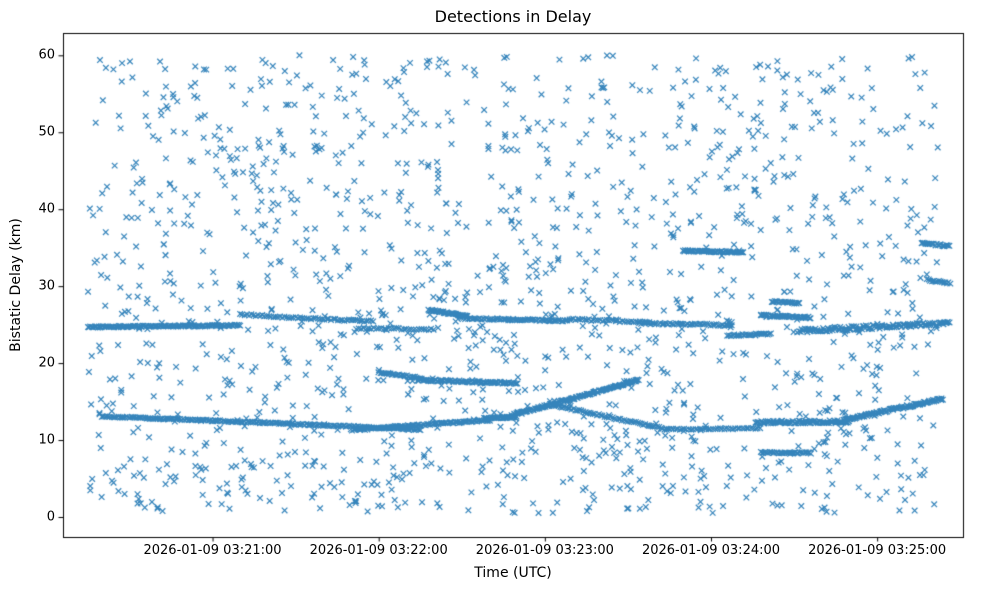 Image resolution: width=990 pixels, height=590 pixels. What do you see at coordinates (46, 132) in the screenshot?
I see `y-tick-label: 50` at bounding box center [46, 132].